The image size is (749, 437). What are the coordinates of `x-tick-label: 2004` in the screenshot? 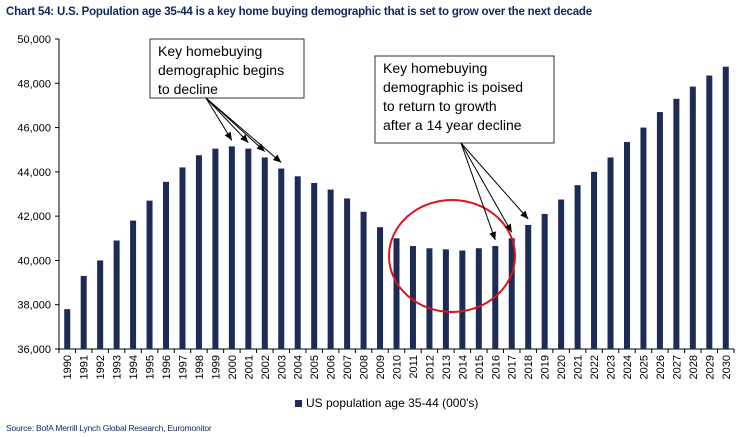 It's located at (299, 367).